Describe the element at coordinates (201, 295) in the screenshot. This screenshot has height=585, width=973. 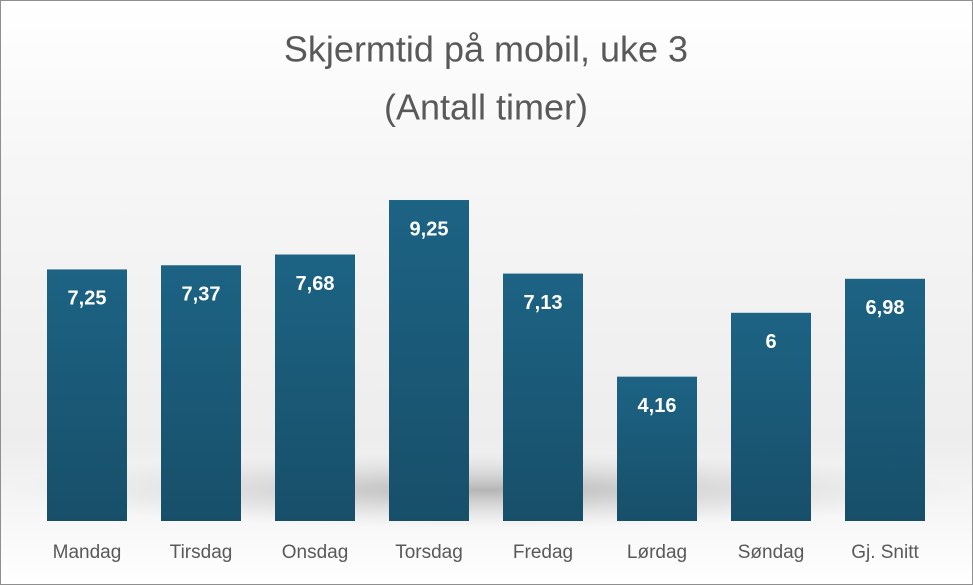
I see `value-label: 7,37` at that location.